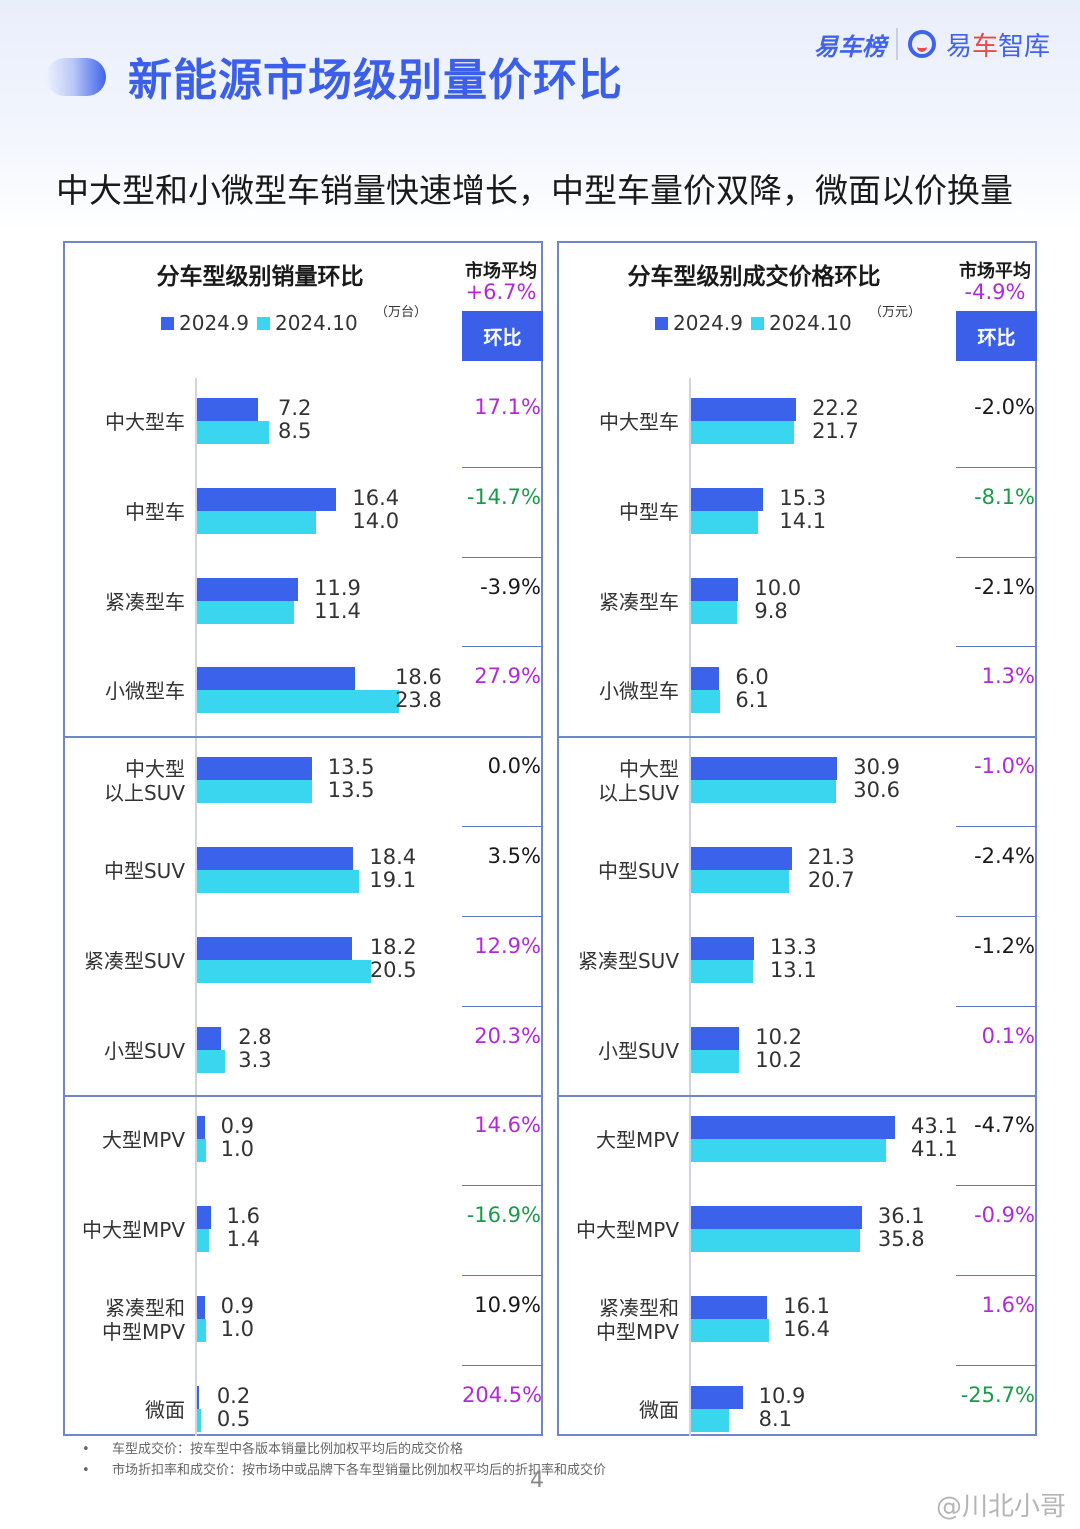 This screenshot has width=1080, height=1529. Describe the element at coordinates (514, 766) in the screenshot. I see `change-percent: 0.0%` at that location.